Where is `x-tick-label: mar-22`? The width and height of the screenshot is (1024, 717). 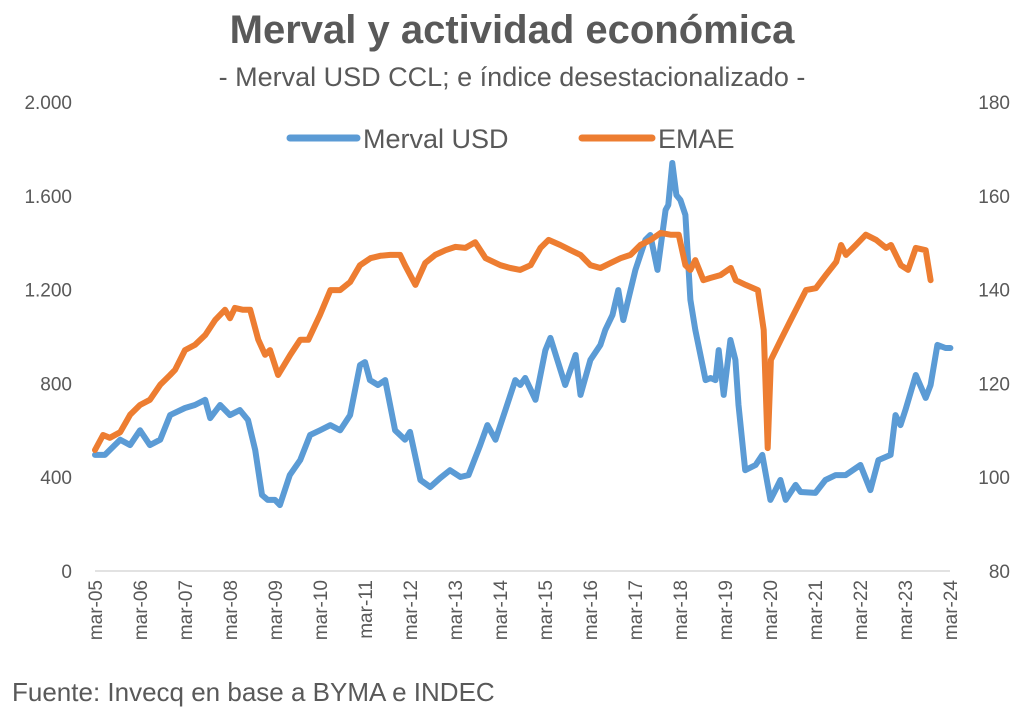 x-tick-label: mar-22 is located at coordinates (861, 610).